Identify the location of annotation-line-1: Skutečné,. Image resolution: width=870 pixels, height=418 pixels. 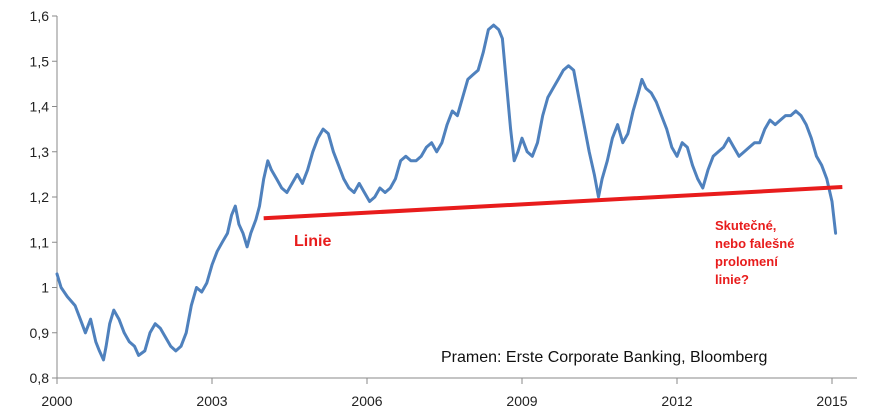
(745, 225).